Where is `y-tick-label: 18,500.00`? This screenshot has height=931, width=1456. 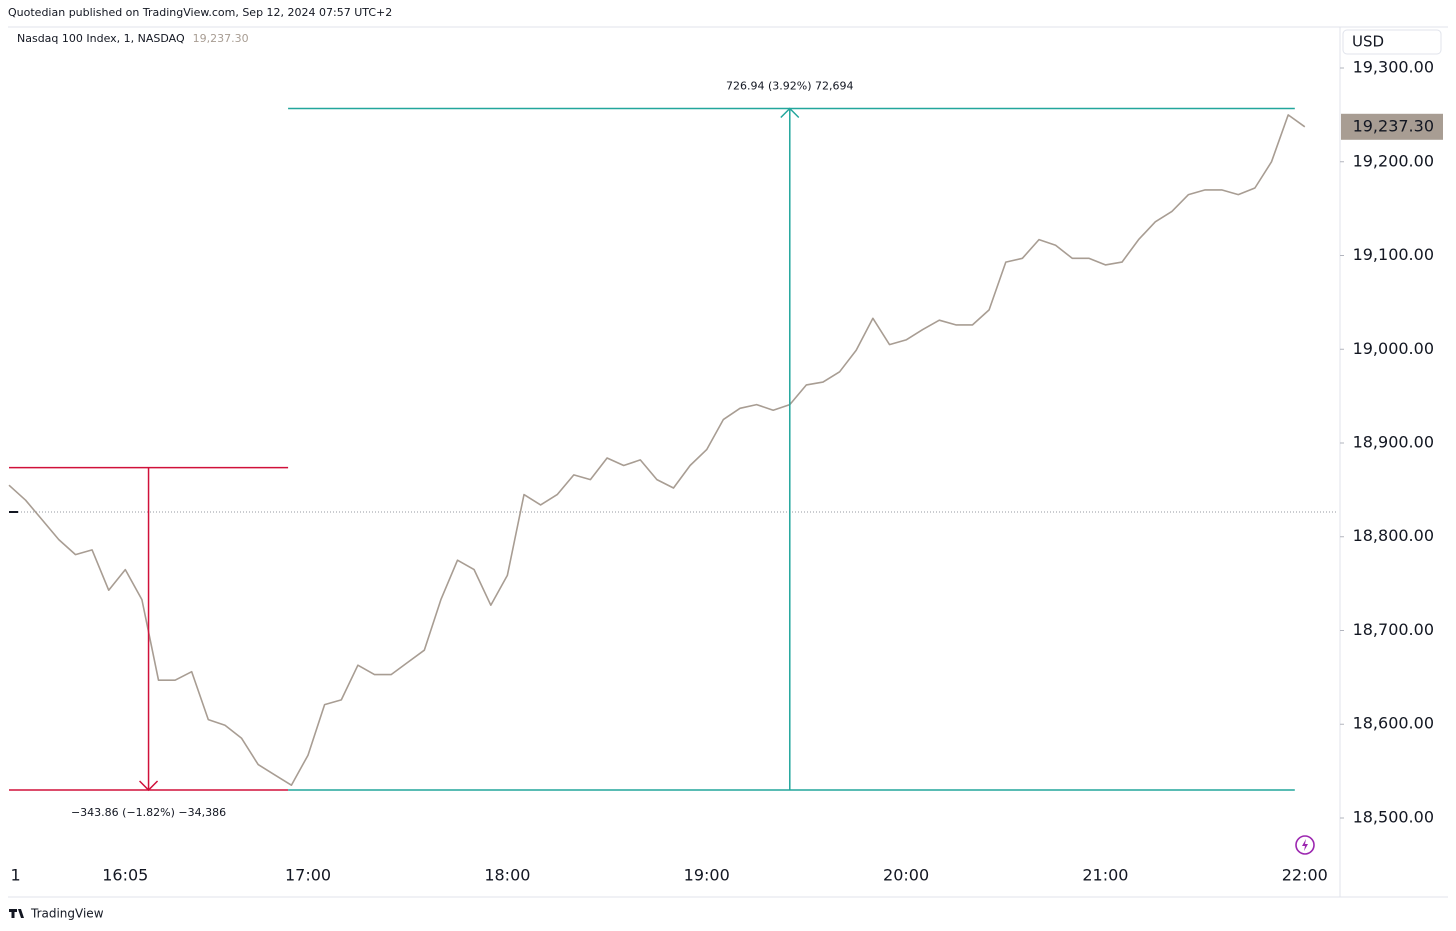 y-tick-label: 18,500.00 is located at coordinates (1393, 816).